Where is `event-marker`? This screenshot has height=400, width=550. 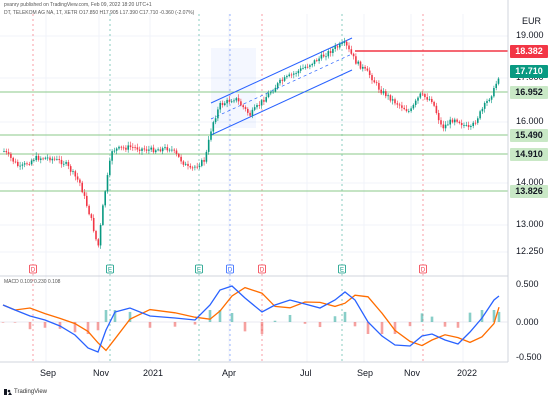
event-marker is located at coordinates (110, 269).